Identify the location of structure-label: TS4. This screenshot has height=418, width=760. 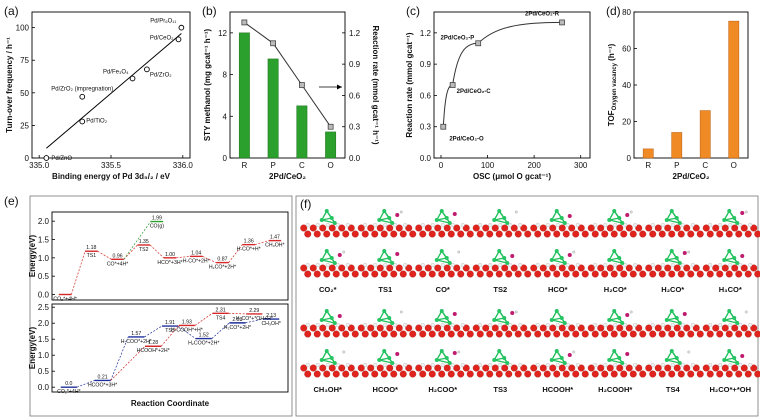
(673, 389).